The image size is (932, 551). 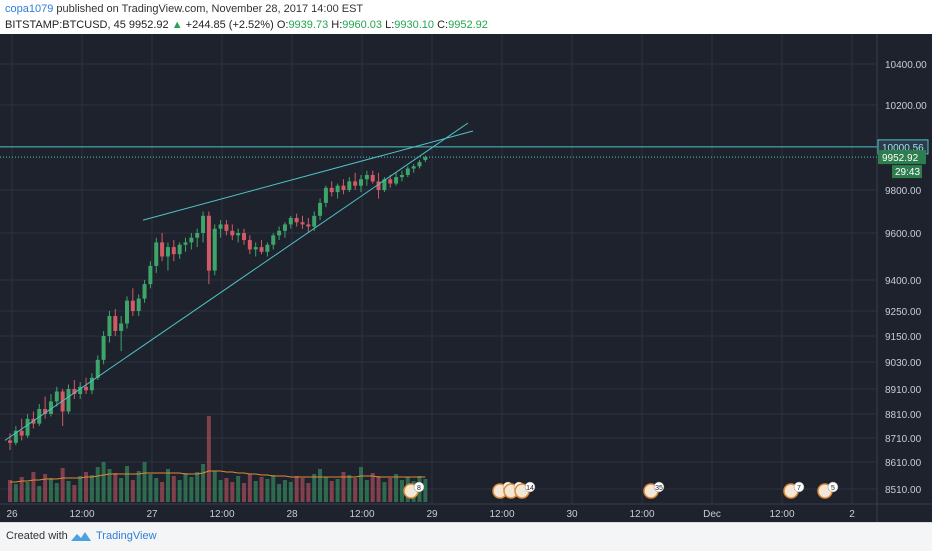 I want to click on x-tick-label: 30, so click(x=572, y=514).